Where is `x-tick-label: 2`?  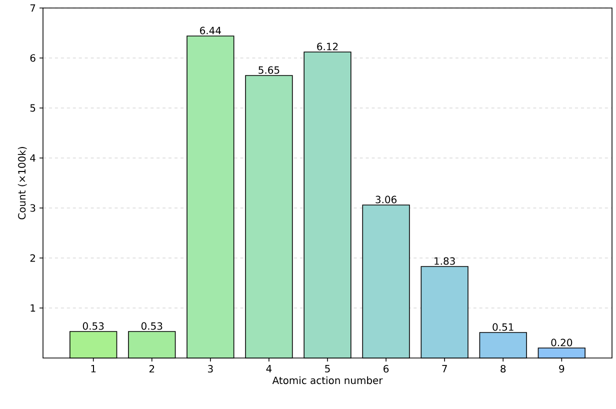
x-tick-label: 2 is located at coordinates (151, 368).